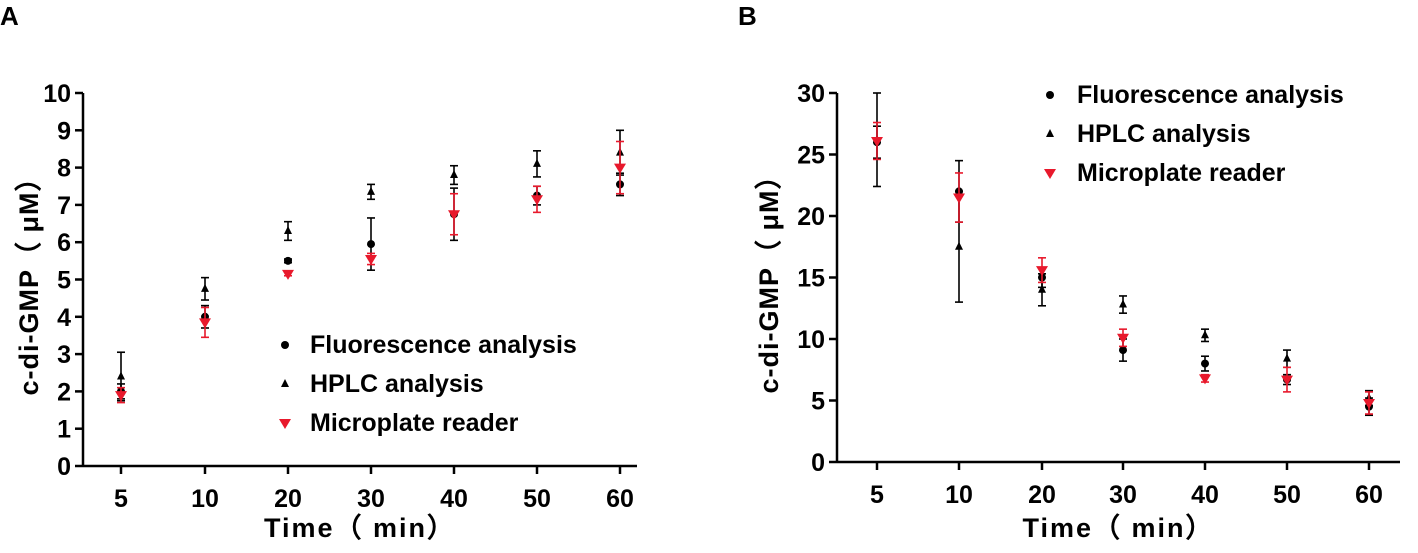 The width and height of the screenshot is (1418, 553). I want to click on y-tick-label: 4, so click(64, 318).